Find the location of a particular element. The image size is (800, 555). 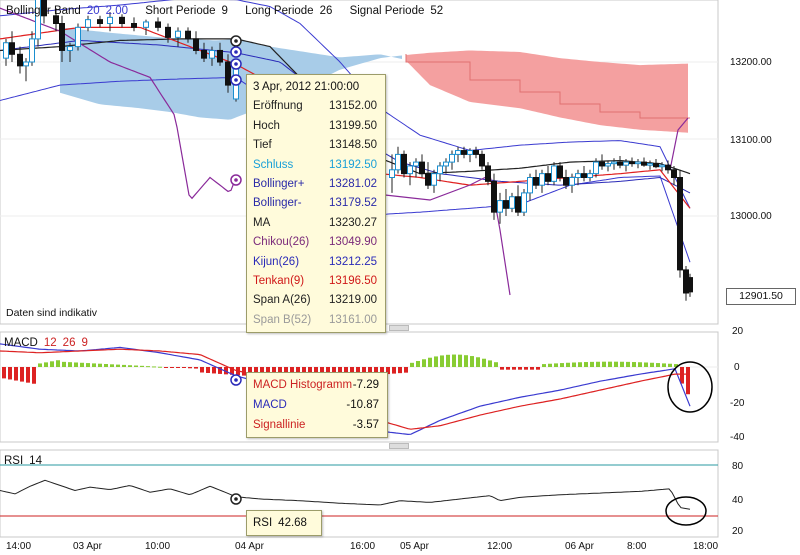

macd-line-label: MACD is located at coordinates (270, 405).